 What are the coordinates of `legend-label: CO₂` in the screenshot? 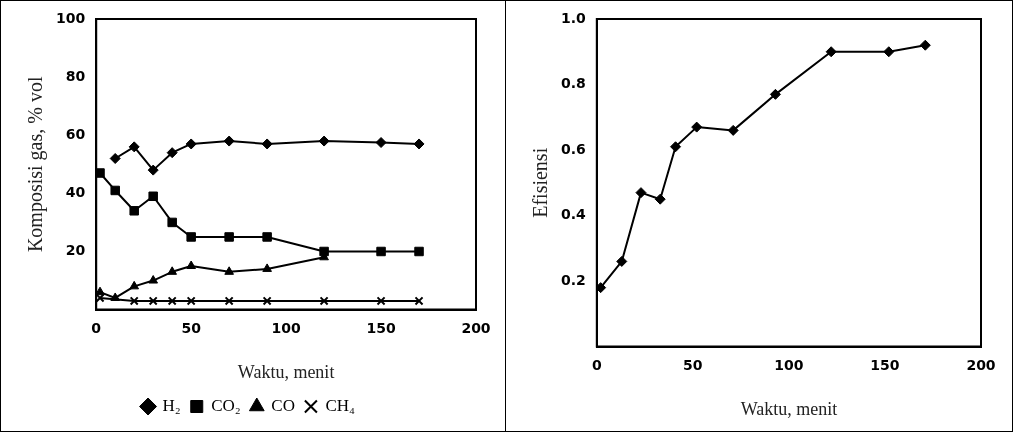 It's located at (226, 405).